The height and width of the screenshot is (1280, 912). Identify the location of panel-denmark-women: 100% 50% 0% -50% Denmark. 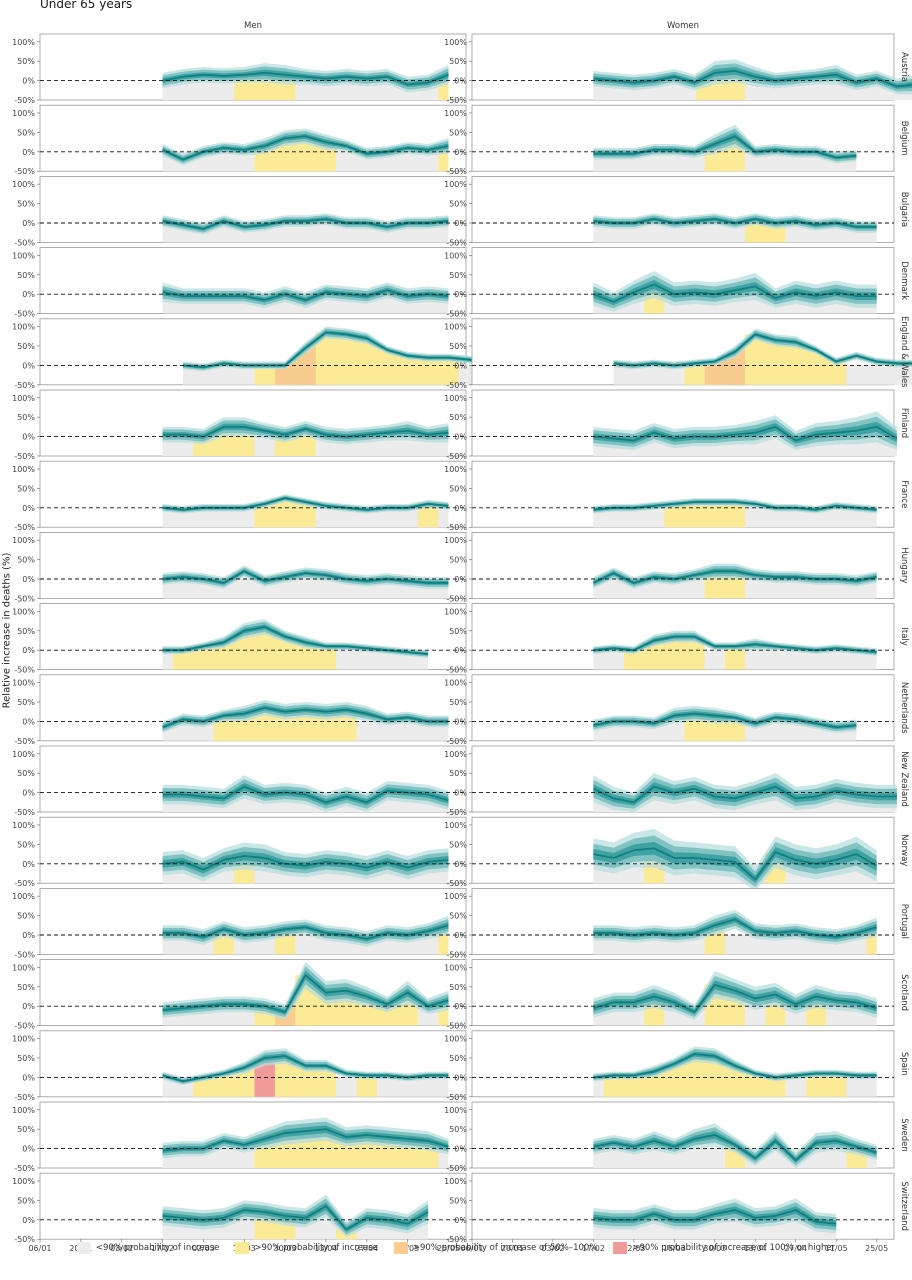
(676, 283).